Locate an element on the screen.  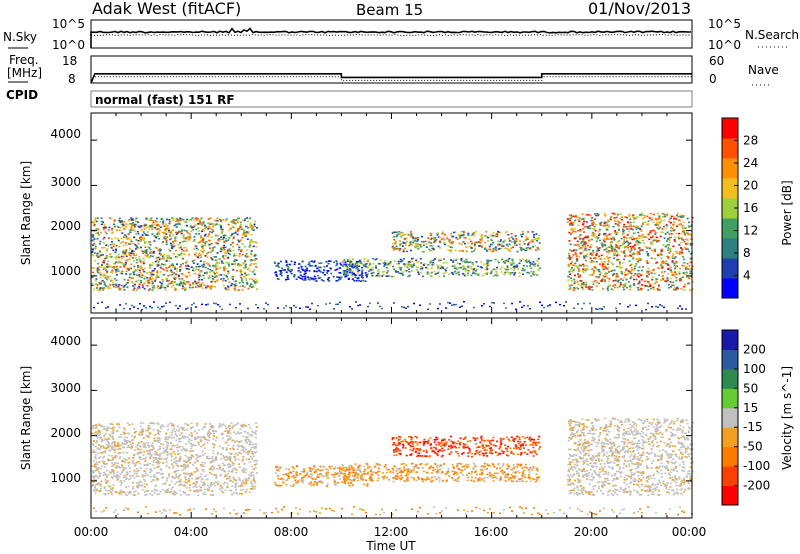
freq-unit-label: [MHz] is located at coordinates (24, 73).